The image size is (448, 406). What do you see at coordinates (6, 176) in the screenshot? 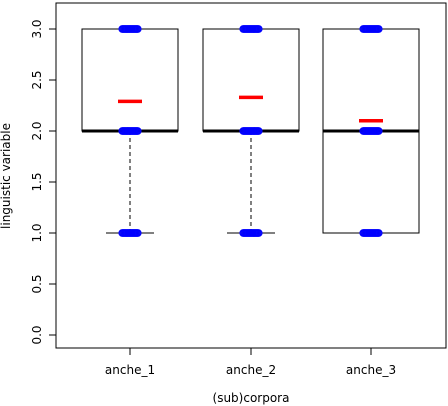
I see `y-axis-label: linguistic variable` at bounding box center [6, 176].